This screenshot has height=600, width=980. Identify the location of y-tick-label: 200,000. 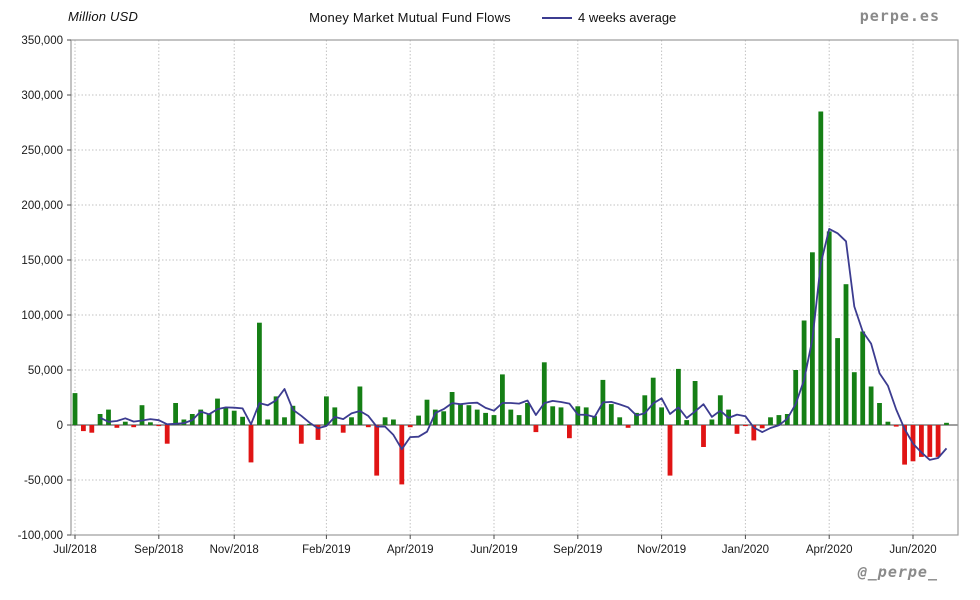
(42, 206).